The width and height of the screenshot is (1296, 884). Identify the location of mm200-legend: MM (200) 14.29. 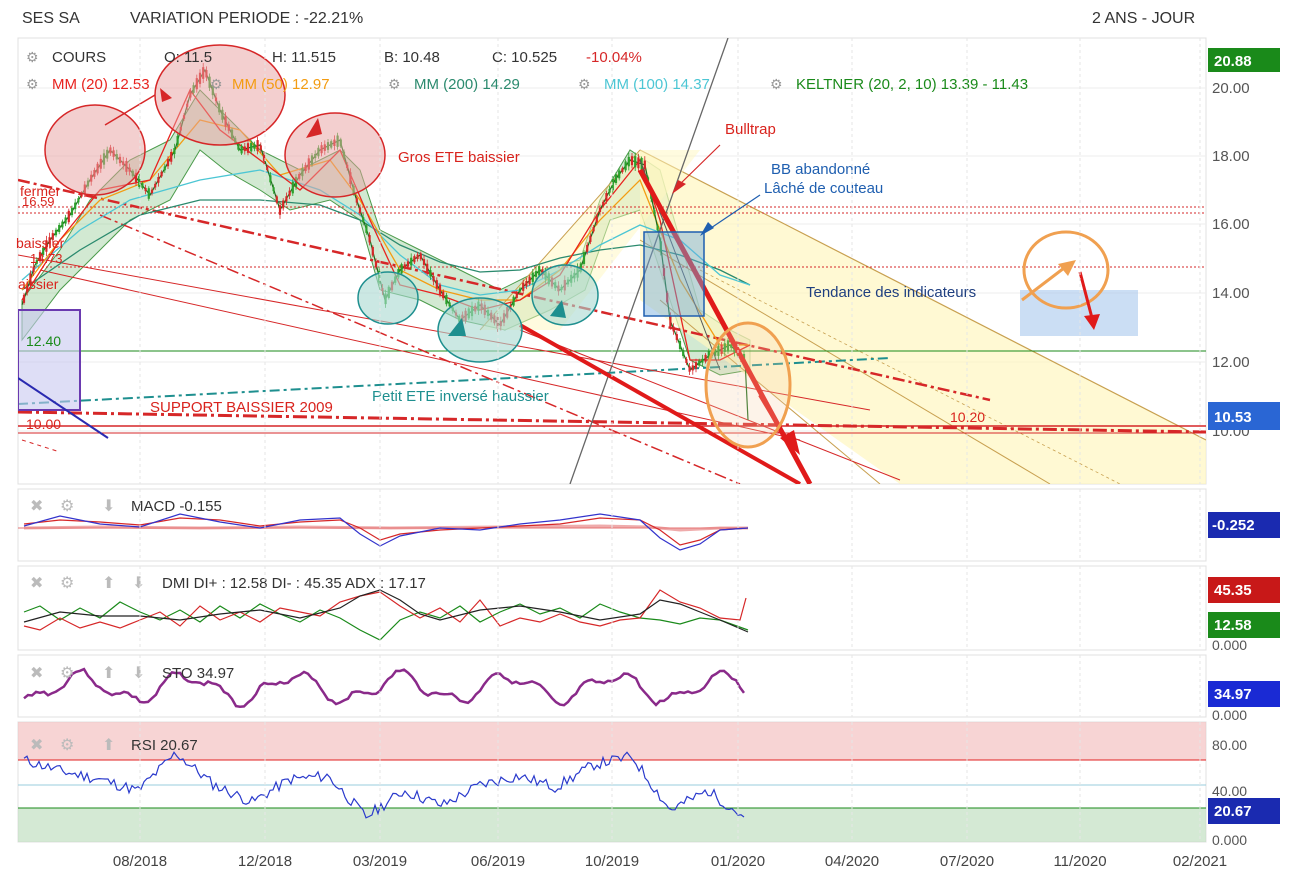
(467, 84).